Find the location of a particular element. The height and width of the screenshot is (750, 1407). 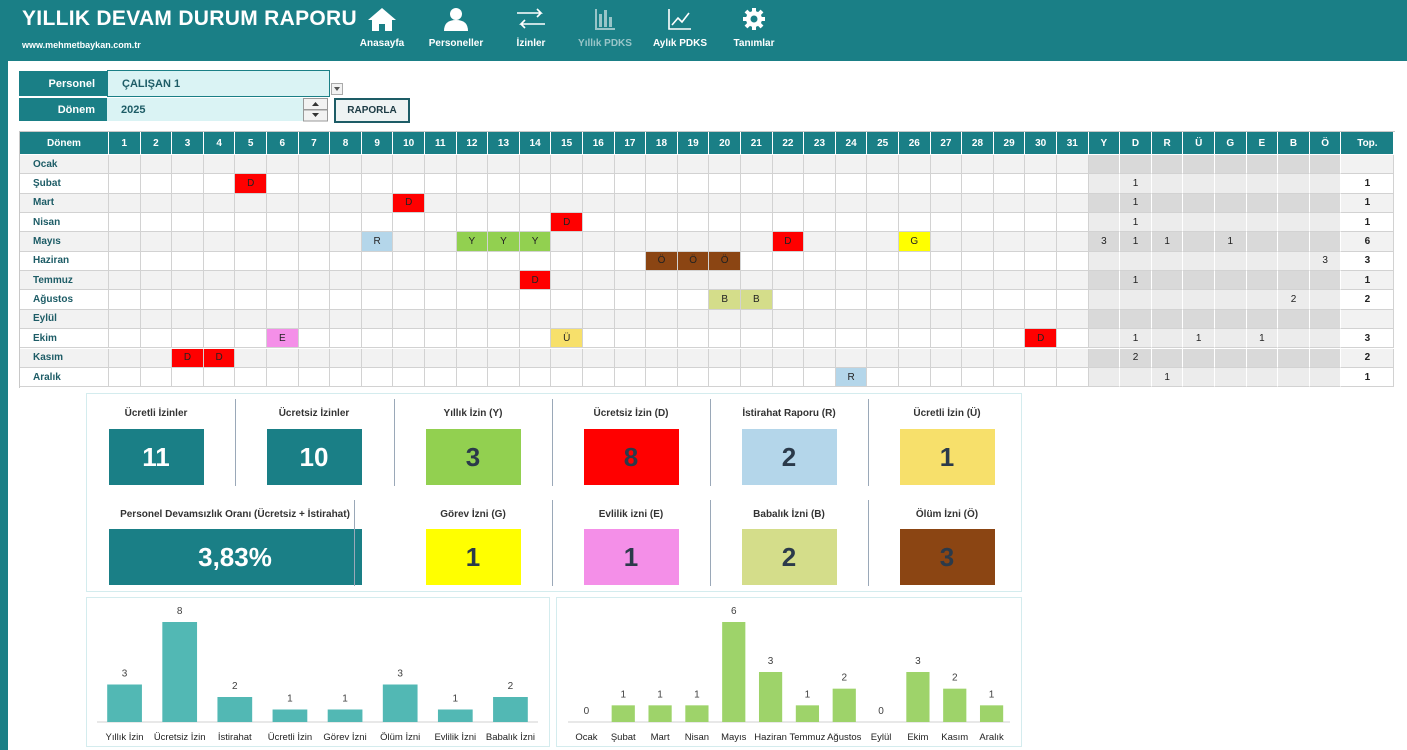

personel-select: ÇALIŞAN 1 is located at coordinates (218, 83).